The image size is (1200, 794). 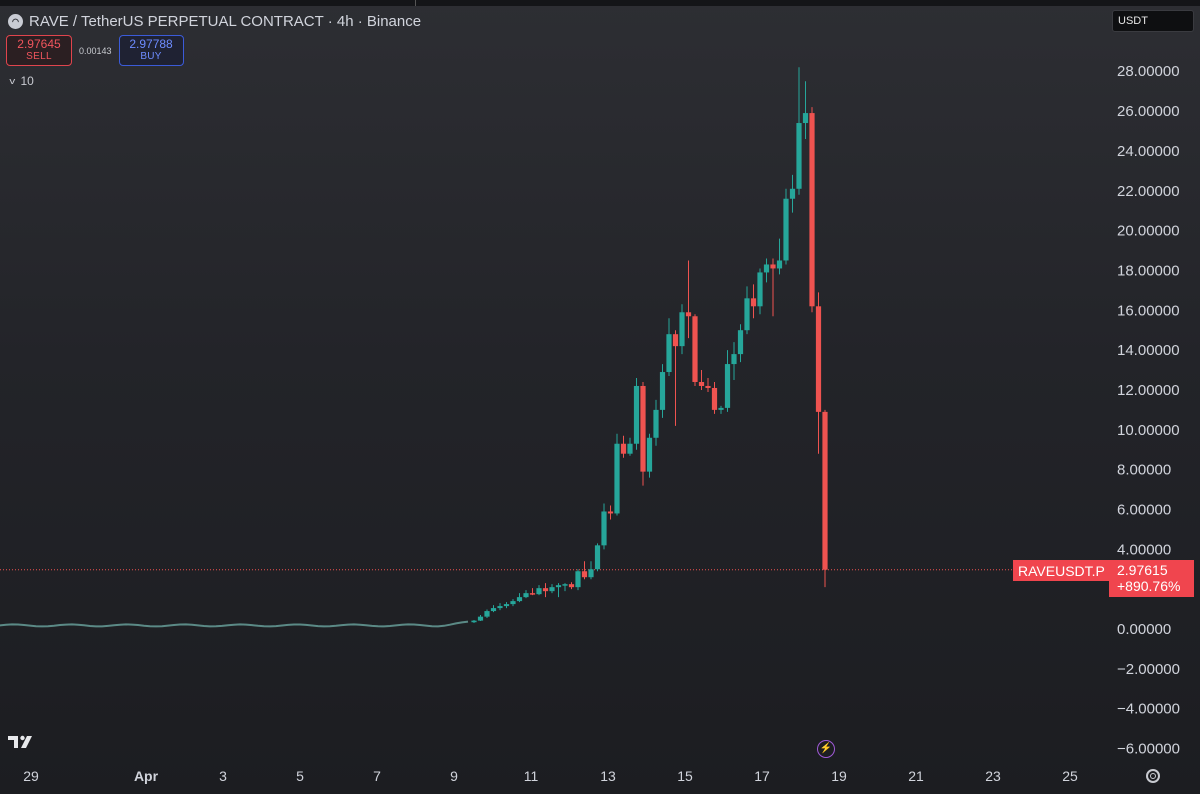 What do you see at coordinates (1148, 430) in the screenshot?
I see `y-tick-label: 10.00000` at bounding box center [1148, 430].